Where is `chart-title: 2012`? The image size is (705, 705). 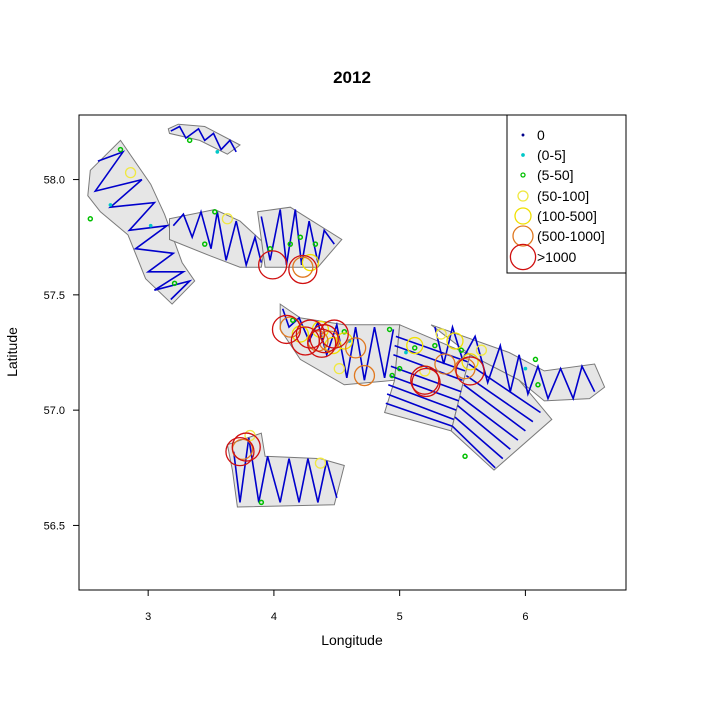
chart-title: 2012 is located at coordinates (352, 77).